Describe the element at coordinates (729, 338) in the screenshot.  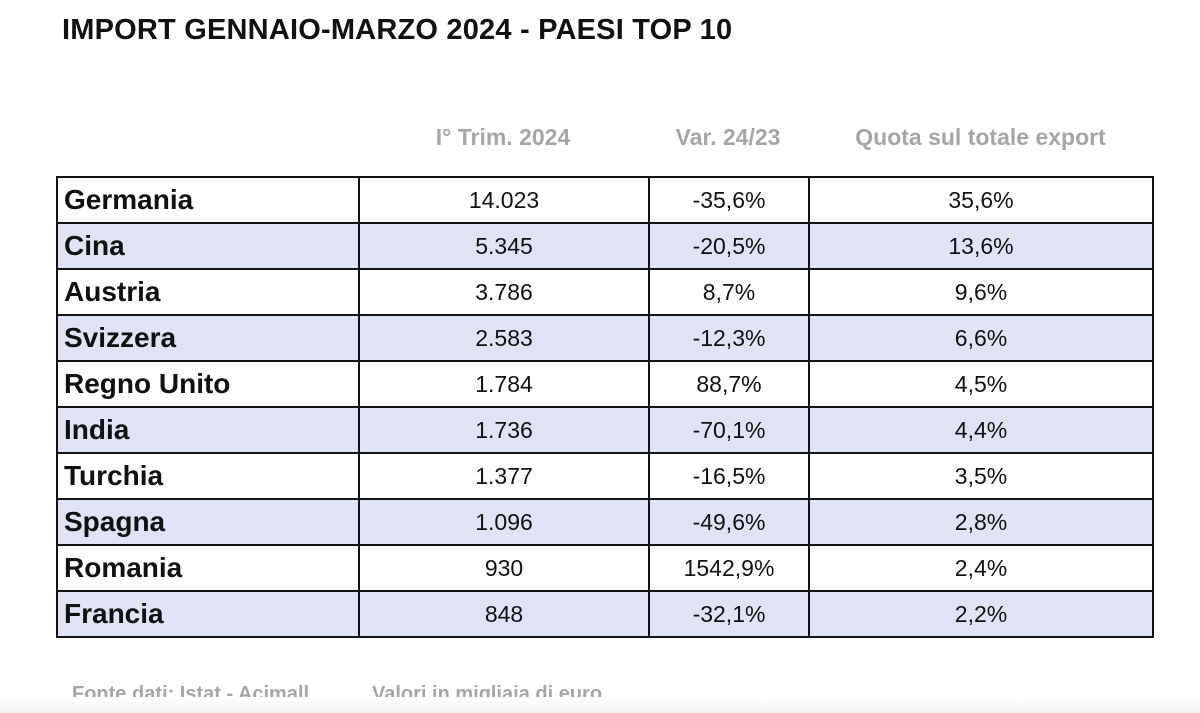
I see `variation-cell: -12,3%` at that location.